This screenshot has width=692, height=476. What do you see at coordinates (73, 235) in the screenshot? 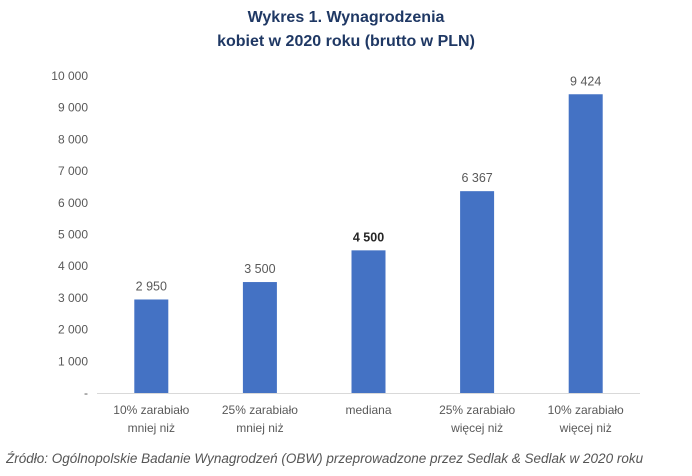
I see `y-tick-label: 5 000` at bounding box center [73, 235].